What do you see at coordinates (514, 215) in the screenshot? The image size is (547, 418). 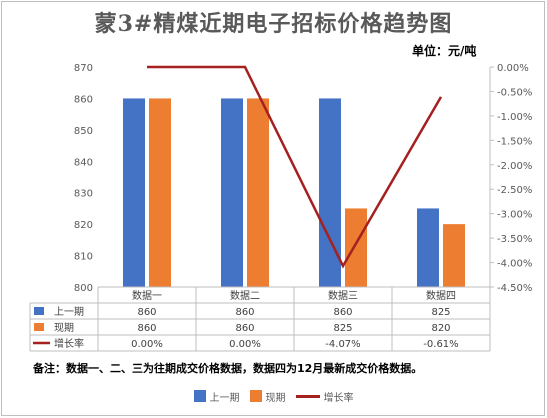 I see `y-right-tick-6: -3.00%` at bounding box center [514, 215].